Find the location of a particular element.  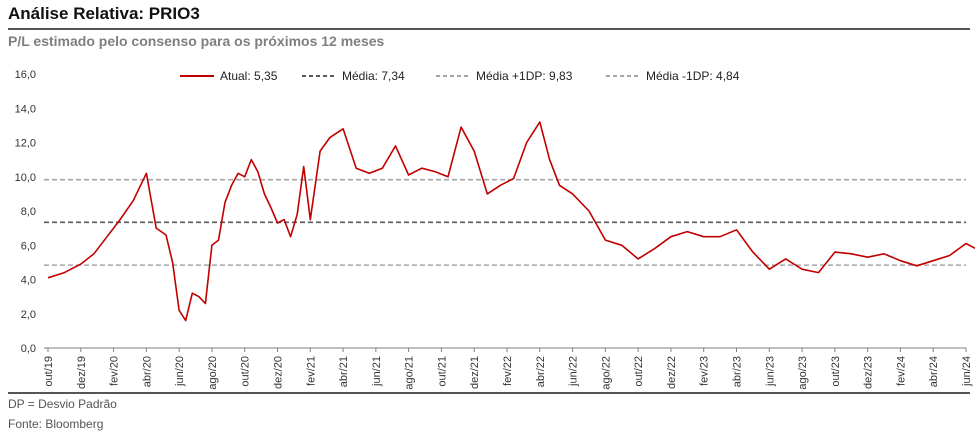

x-tick-label: abr/22 is located at coordinates (541, 371).